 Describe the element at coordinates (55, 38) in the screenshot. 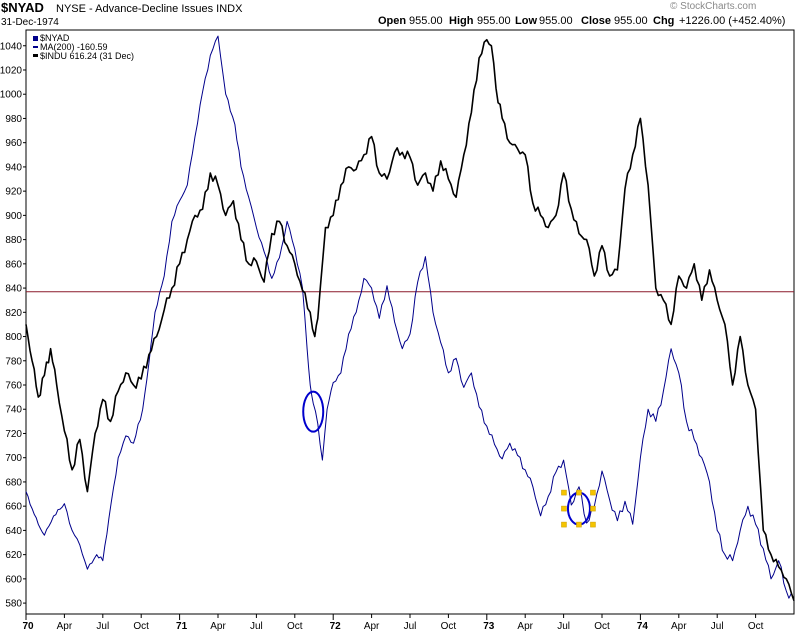

I see `legend-entry-nyad: $NYAD` at that location.